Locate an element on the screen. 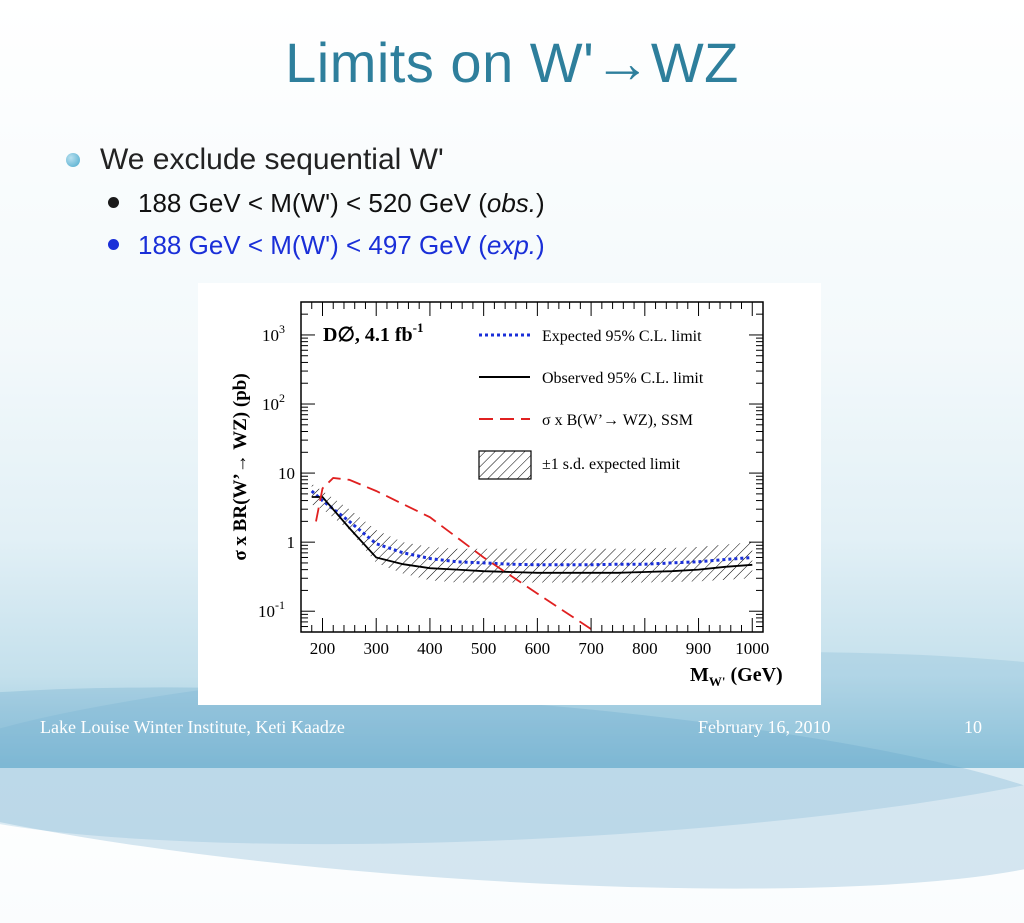 This screenshot has width=1024, height=923. series-observed-limit is located at coordinates (532, 535).